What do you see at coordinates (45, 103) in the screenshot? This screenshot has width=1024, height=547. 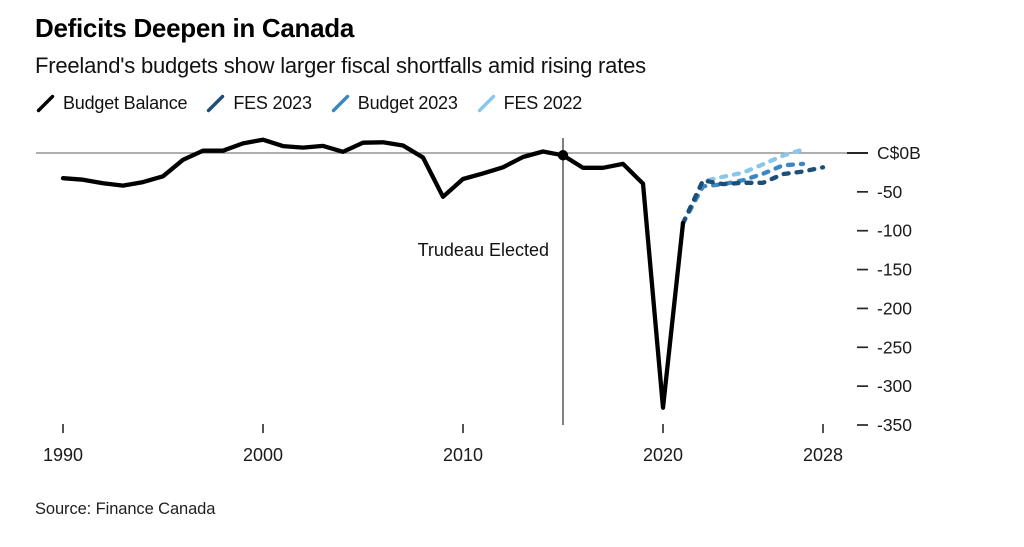 I see `budget-balance-swatch-icon` at bounding box center [45, 103].